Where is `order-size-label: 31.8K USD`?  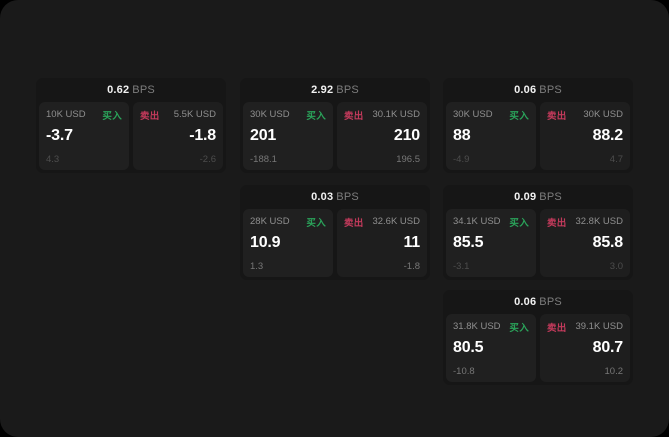
order-size-label: 31.8K USD is located at coordinates (477, 326).